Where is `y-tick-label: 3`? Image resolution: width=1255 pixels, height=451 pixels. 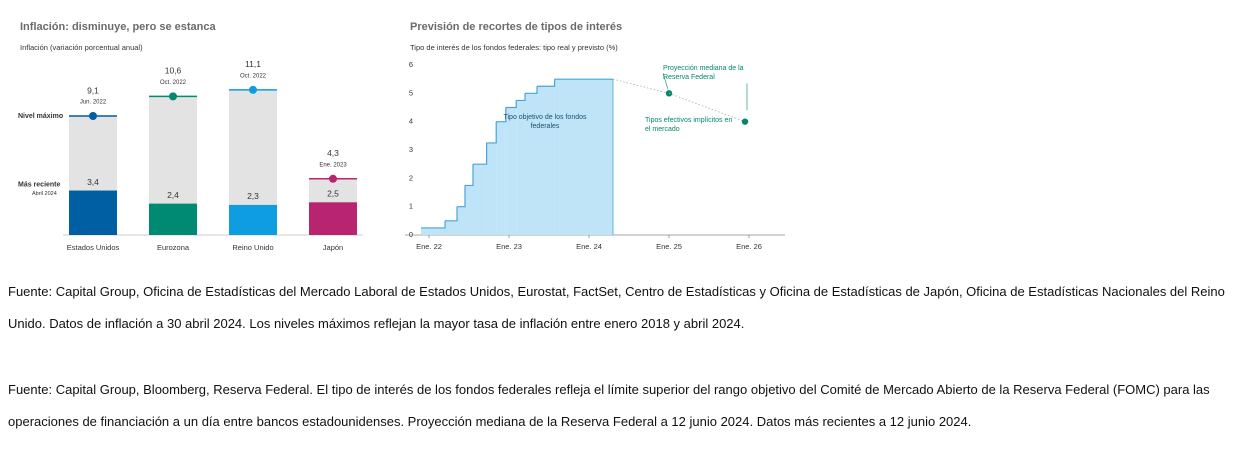
y-tick-label: 3 is located at coordinates (411, 149).